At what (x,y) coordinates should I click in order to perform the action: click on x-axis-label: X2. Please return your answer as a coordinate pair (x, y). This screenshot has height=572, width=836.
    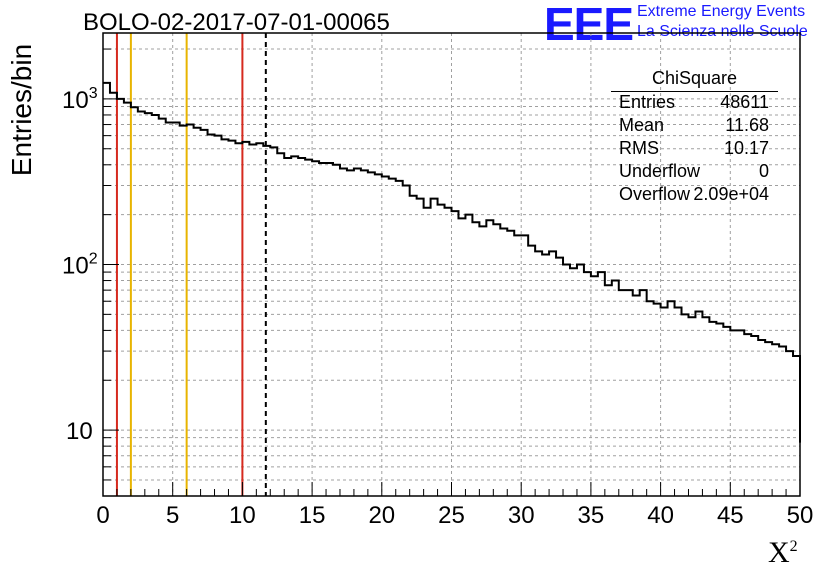
    Looking at the image, I should click on (783, 553).